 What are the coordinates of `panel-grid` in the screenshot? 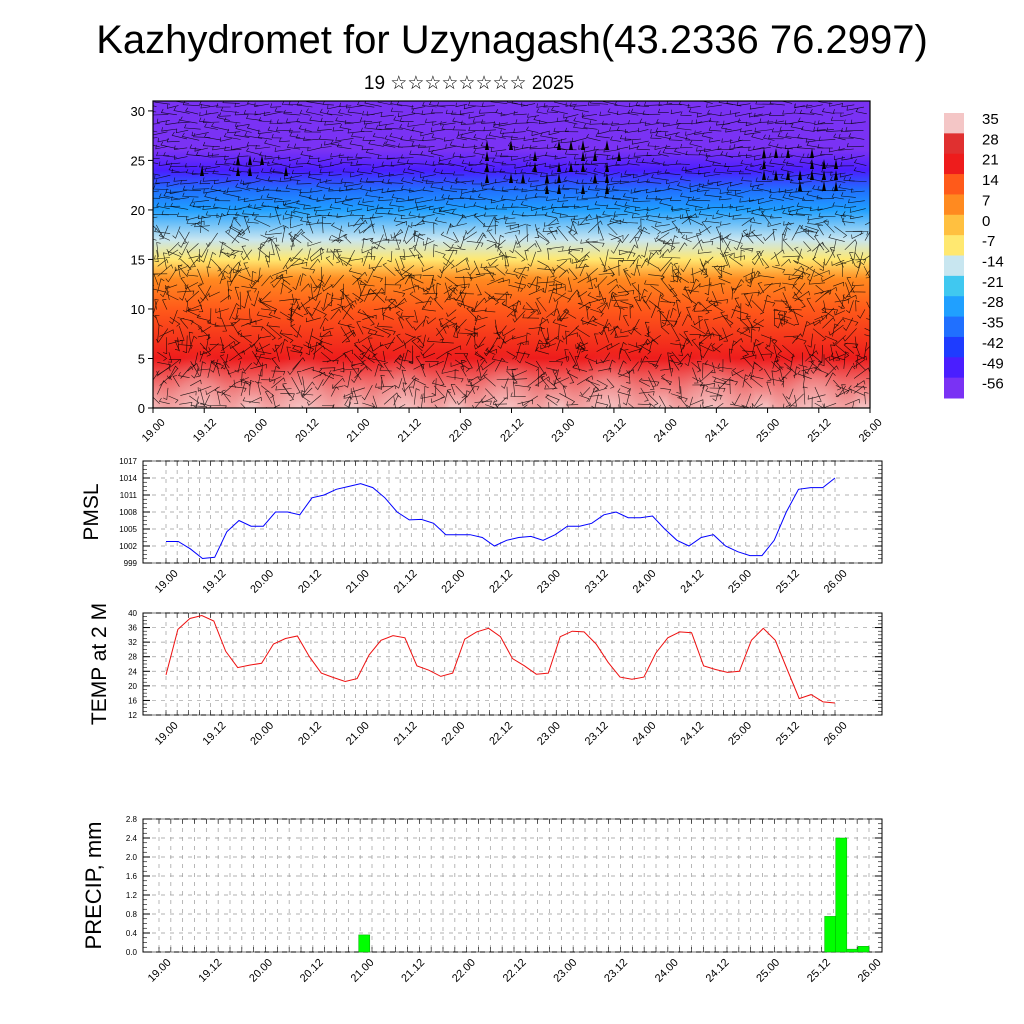 It's located at (512, 885).